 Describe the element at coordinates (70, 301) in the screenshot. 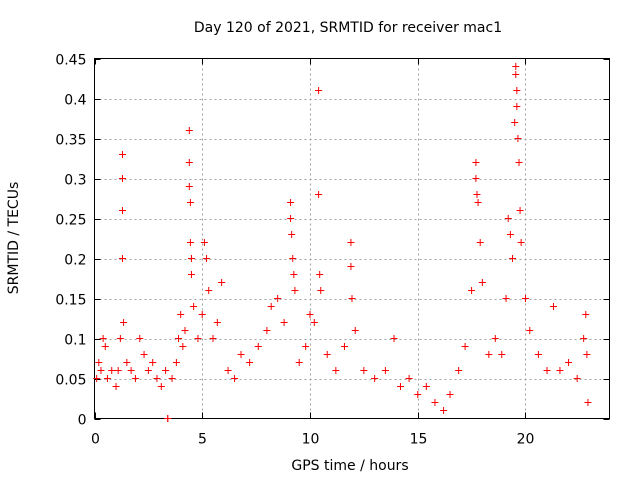

I see `y-tick-label: 0.15` at that location.